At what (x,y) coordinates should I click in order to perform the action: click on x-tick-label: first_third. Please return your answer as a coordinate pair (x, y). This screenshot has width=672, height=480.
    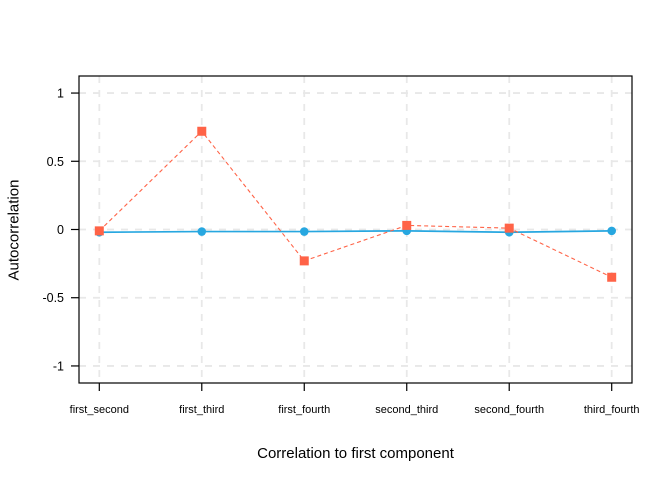
    Looking at the image, I should click on (201, 410).